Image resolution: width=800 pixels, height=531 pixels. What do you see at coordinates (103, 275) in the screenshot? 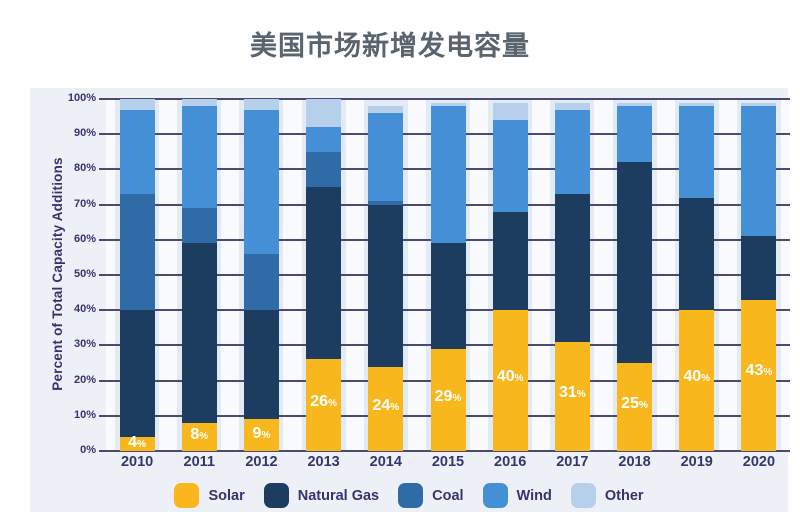
I see `y-tick-mark-50%` at bounding box center [103, 275].